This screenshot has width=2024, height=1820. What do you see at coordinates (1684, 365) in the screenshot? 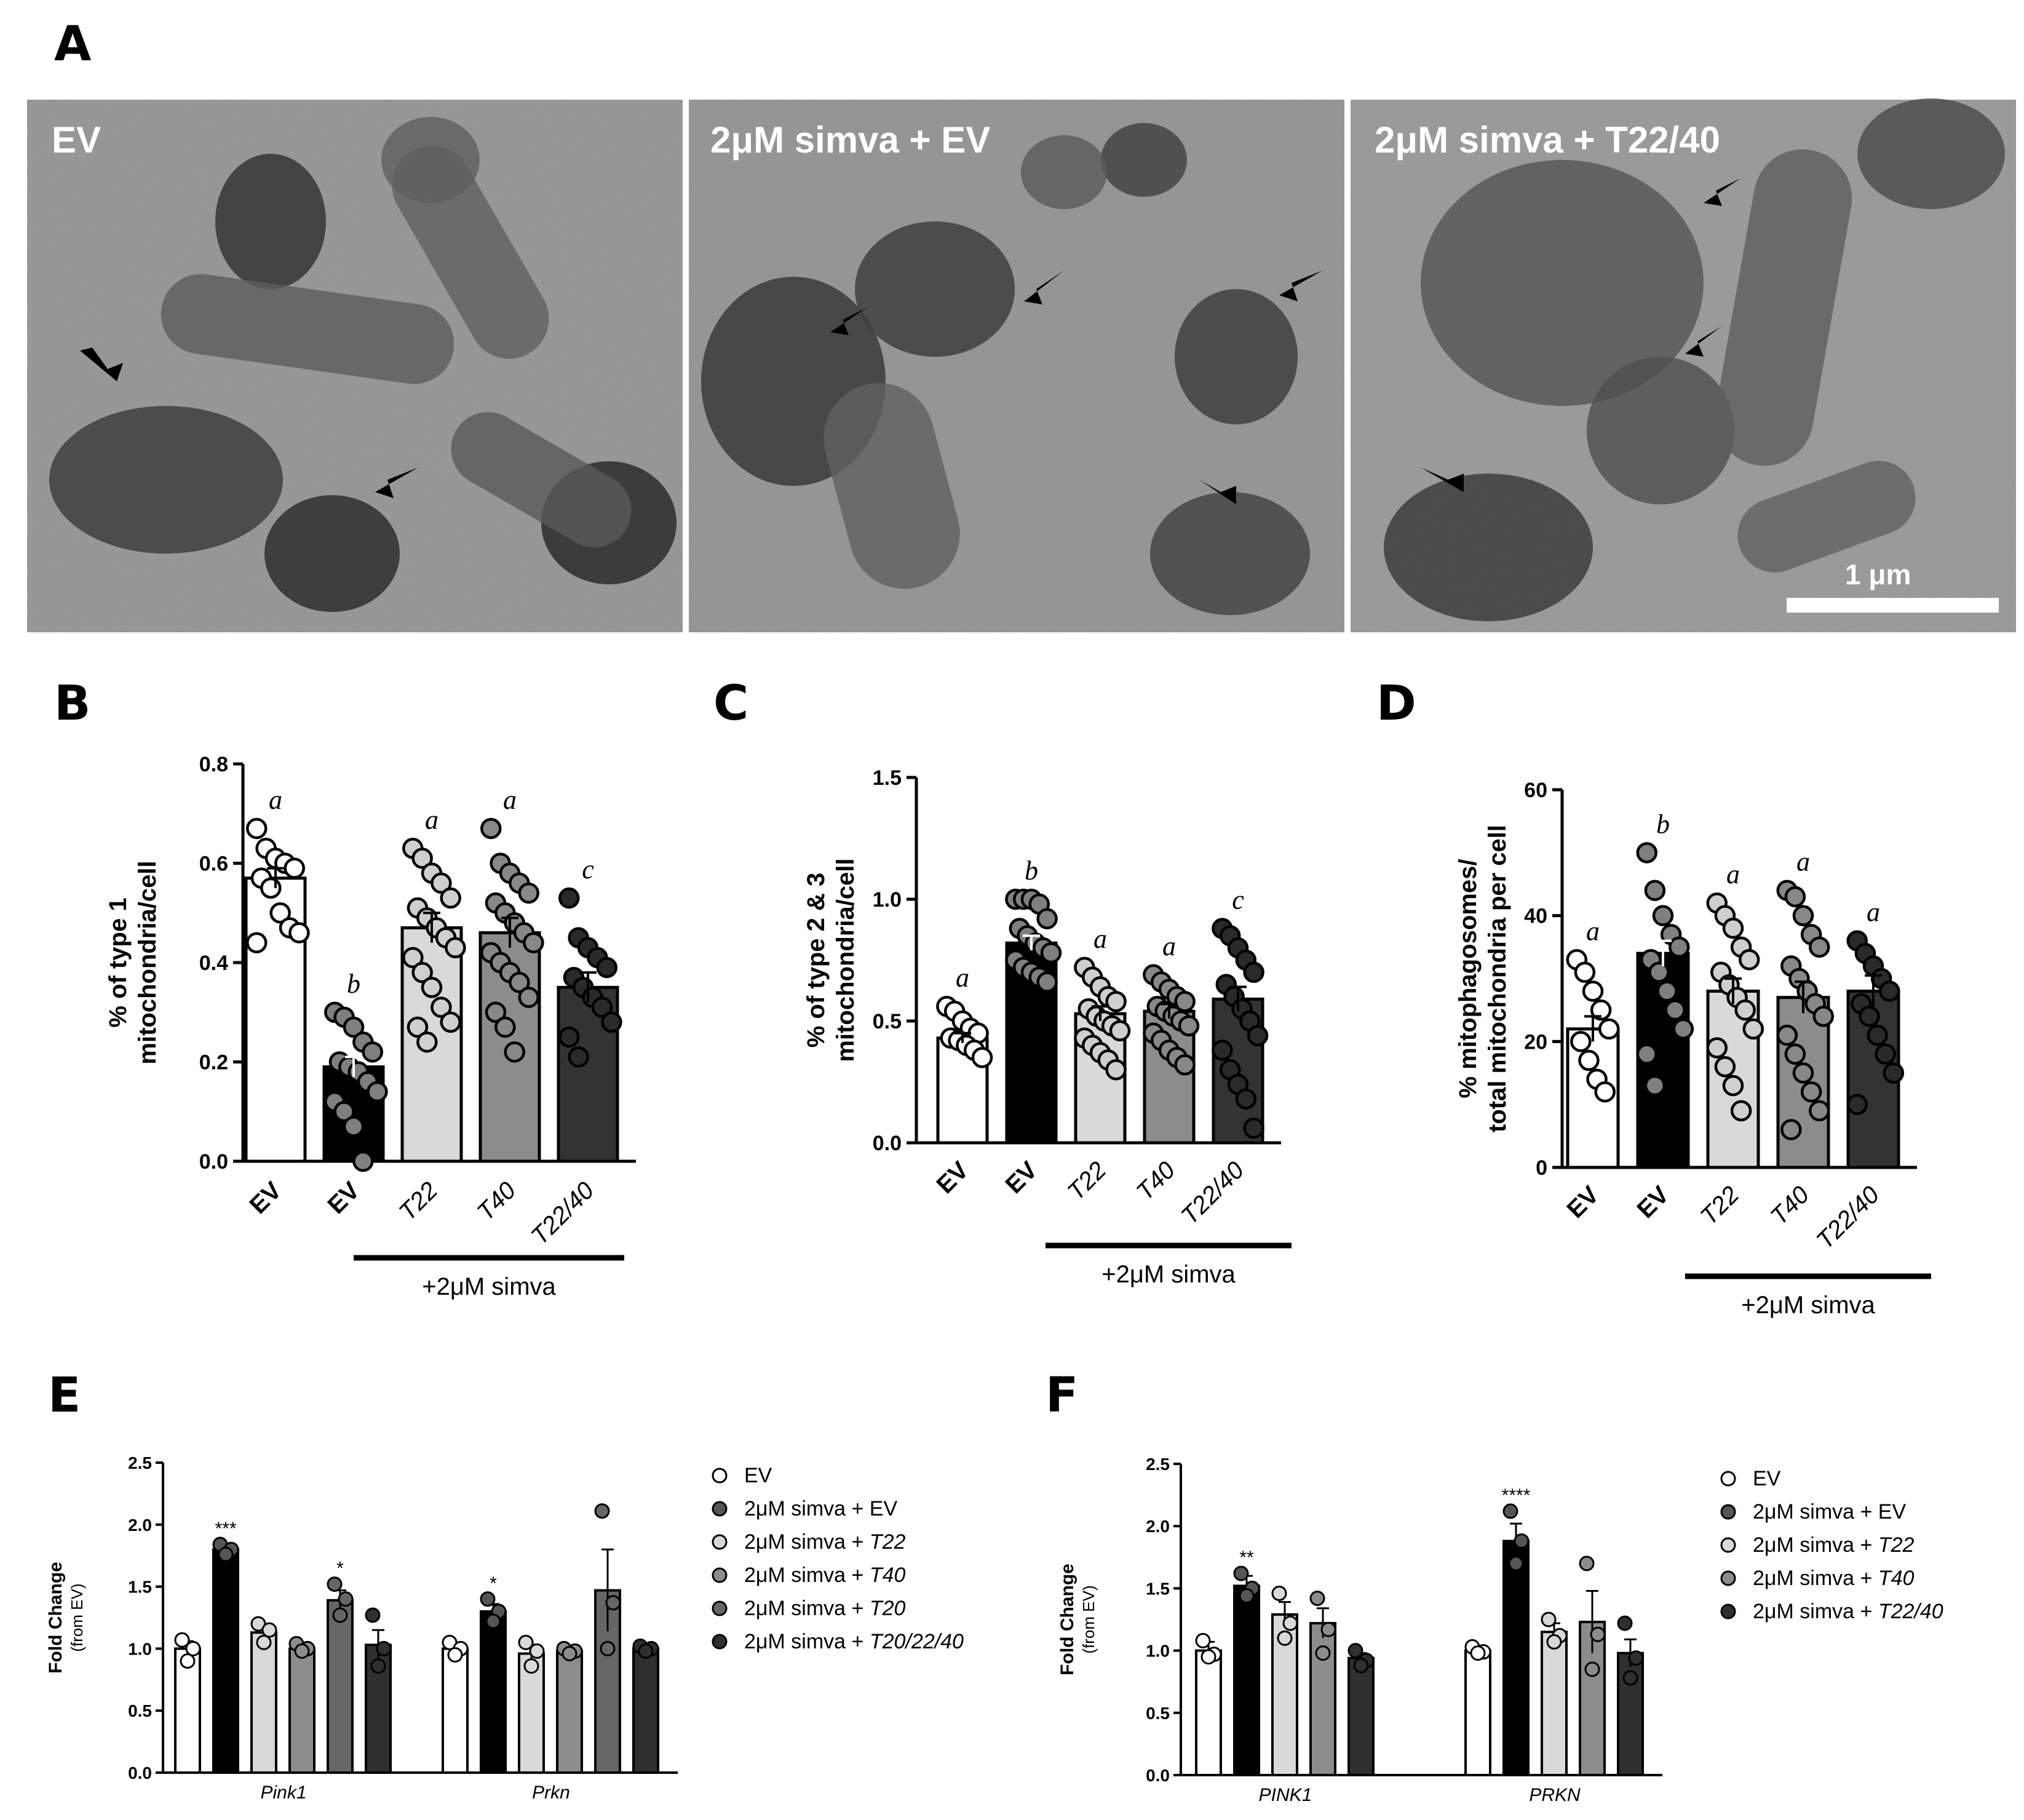
I see `micrograph-simva-t2240` at bounding box center [1684, 365].